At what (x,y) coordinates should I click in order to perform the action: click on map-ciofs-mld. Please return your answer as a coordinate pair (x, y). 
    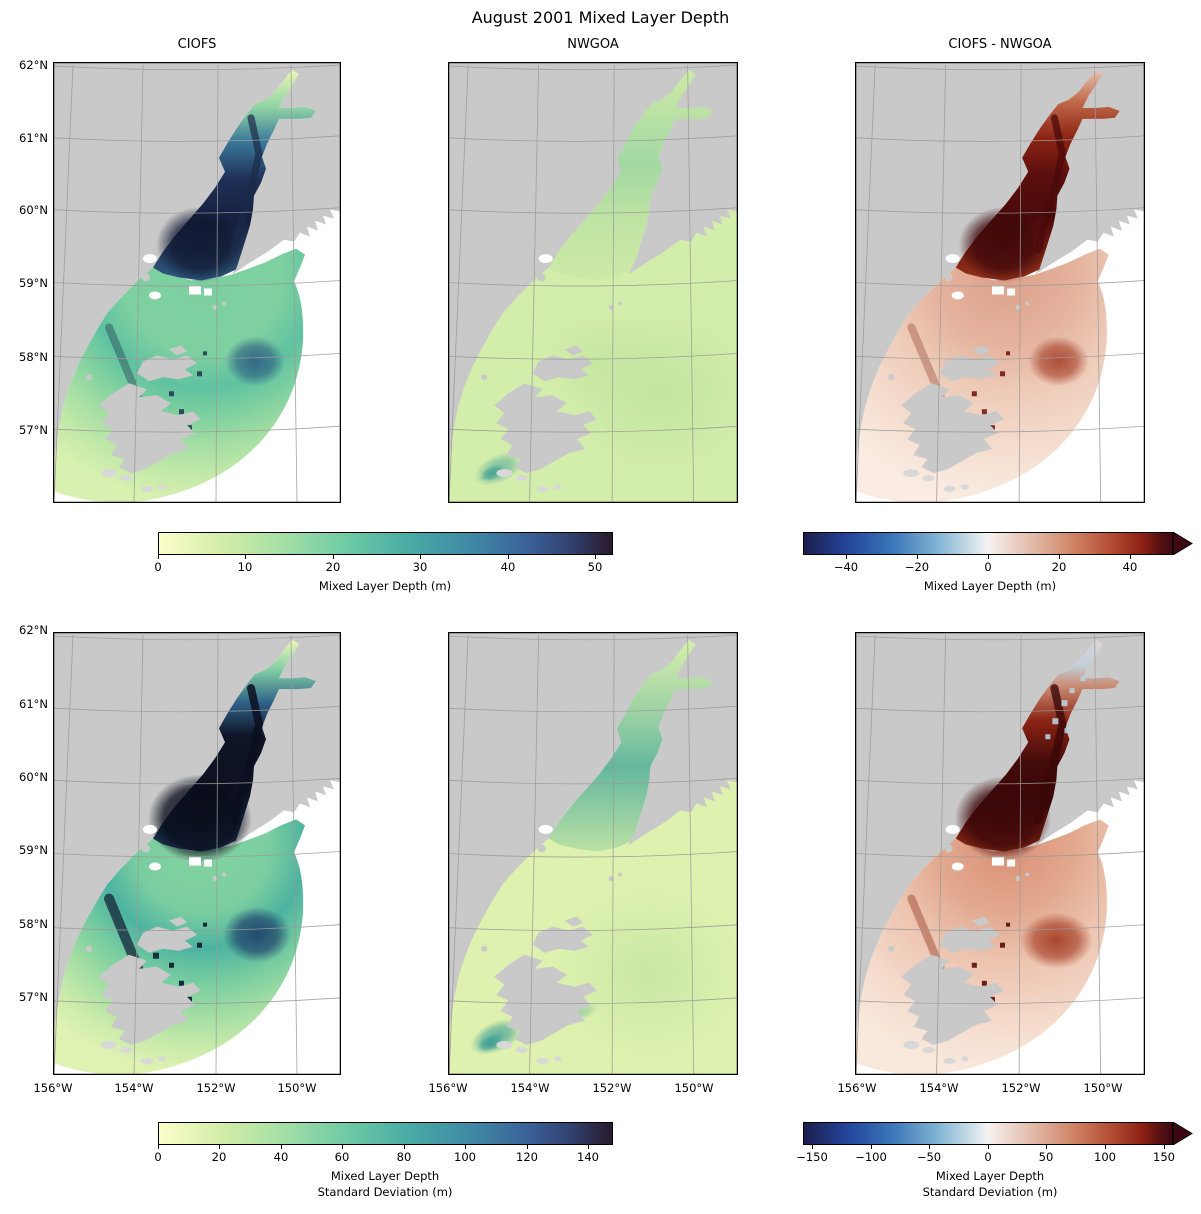
    Looking at the image, I should click on (197, 282).